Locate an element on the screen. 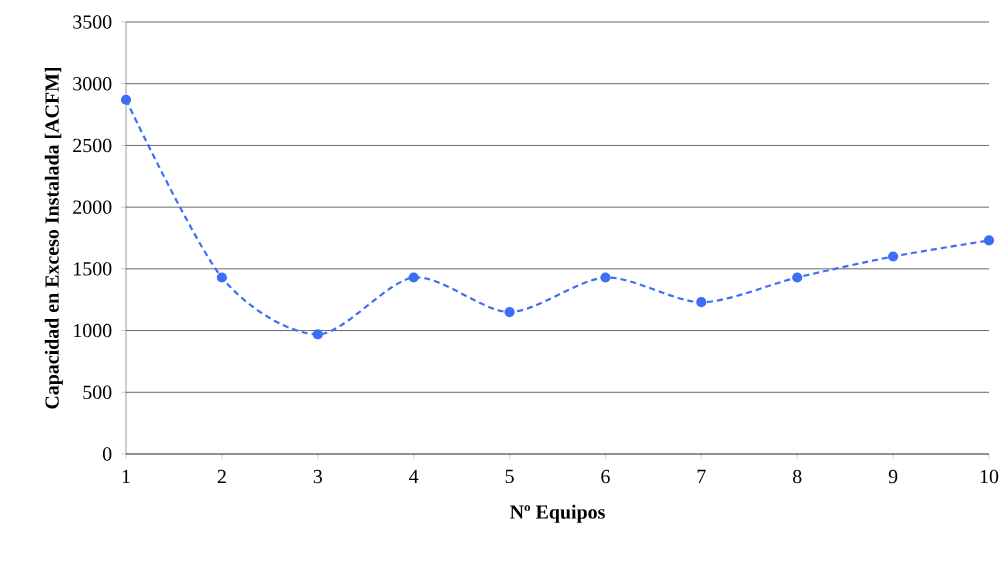  y-tick-label: 3500 is located at coordinates (92, 22).